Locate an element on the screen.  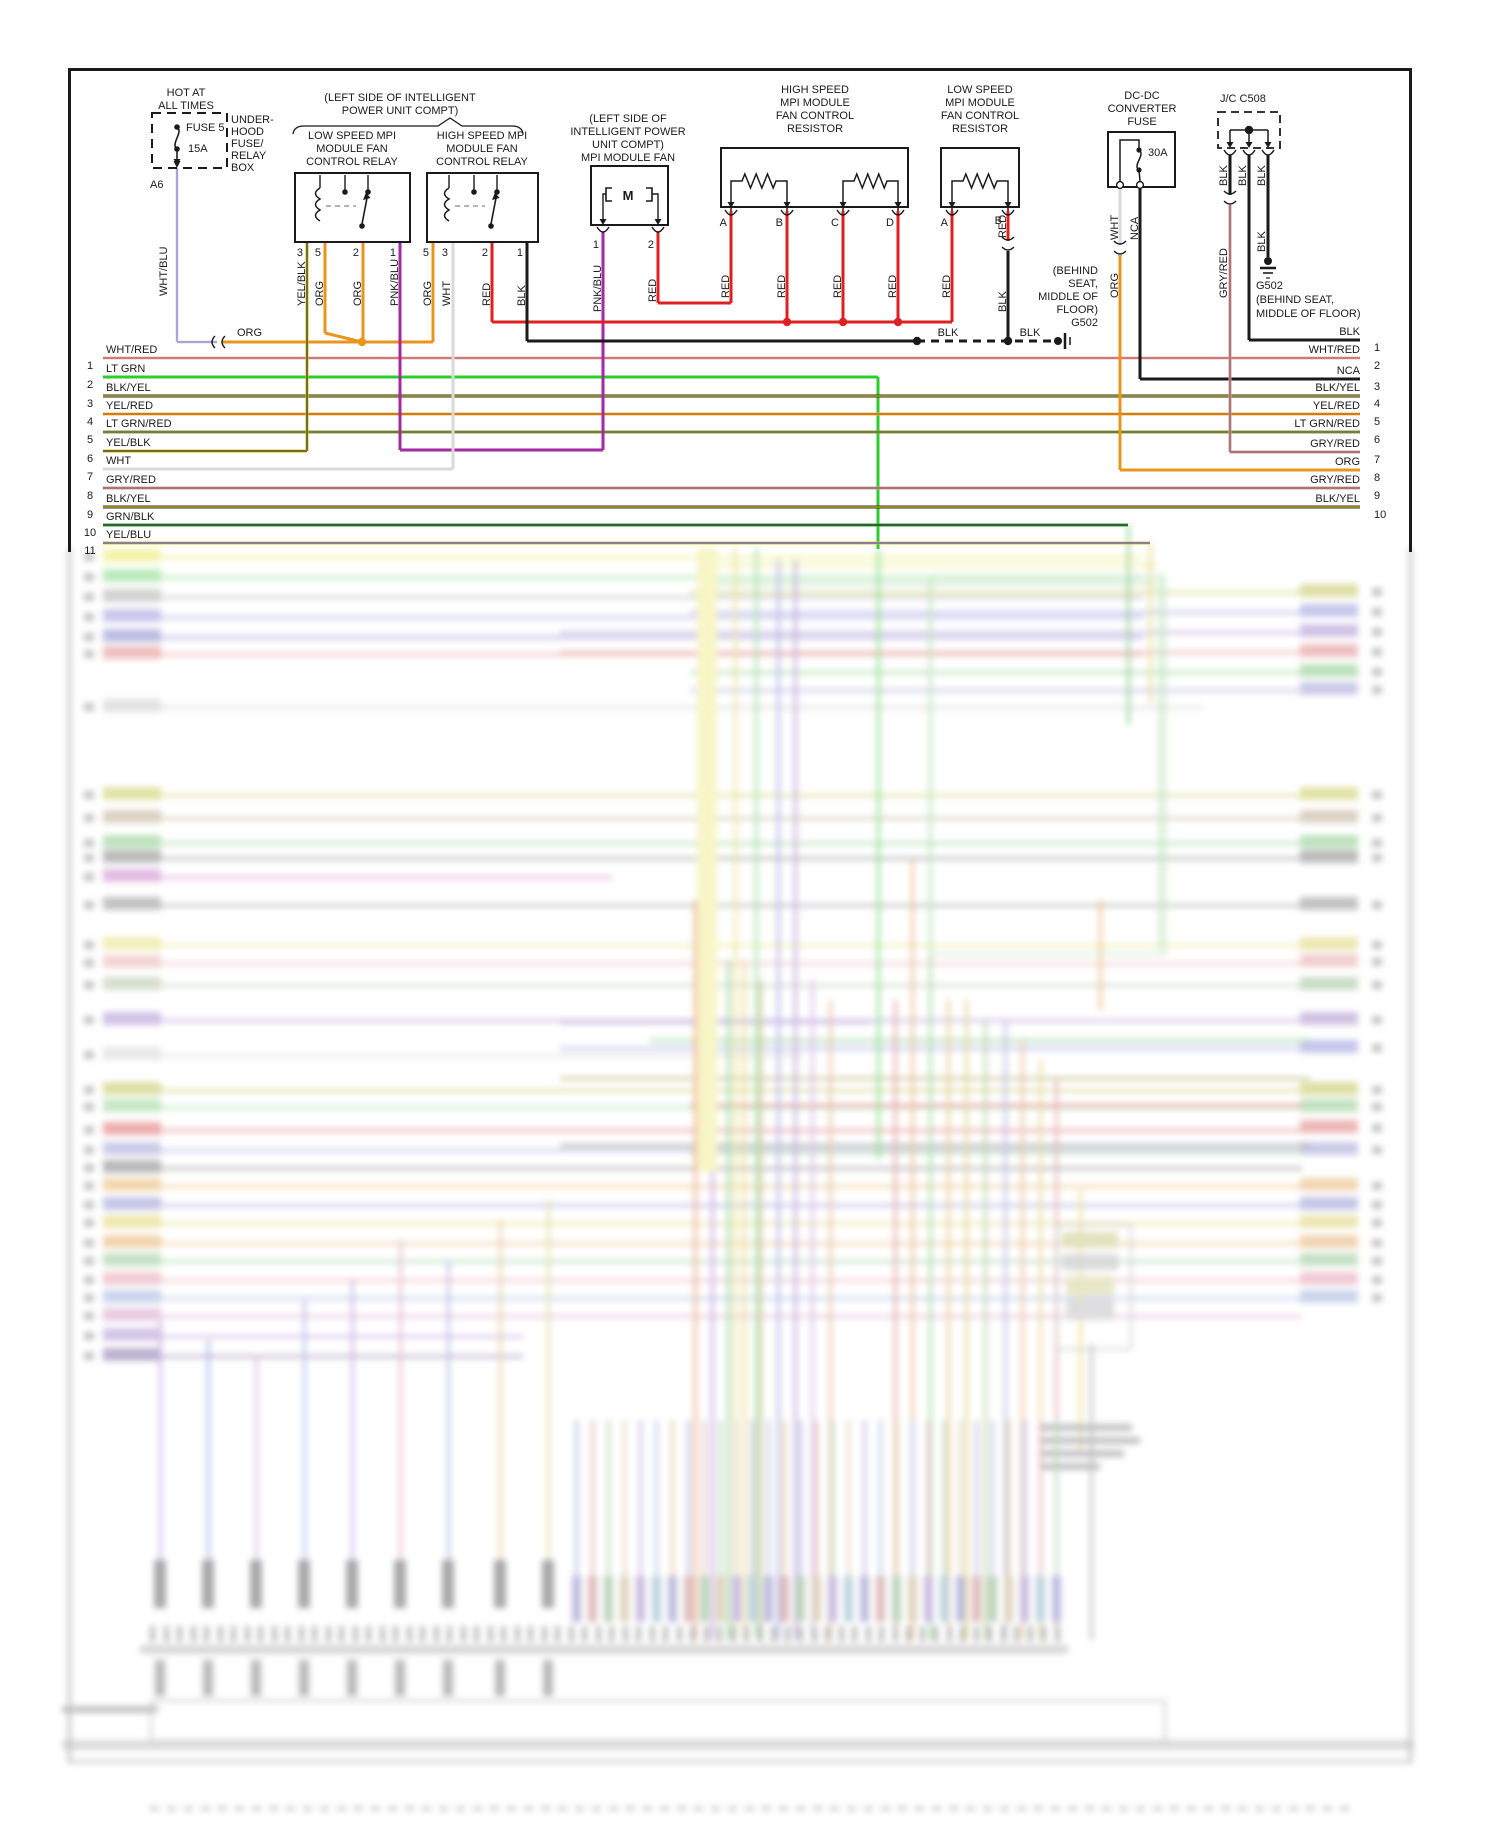
relay-arm is located at coordinates (493, 211).